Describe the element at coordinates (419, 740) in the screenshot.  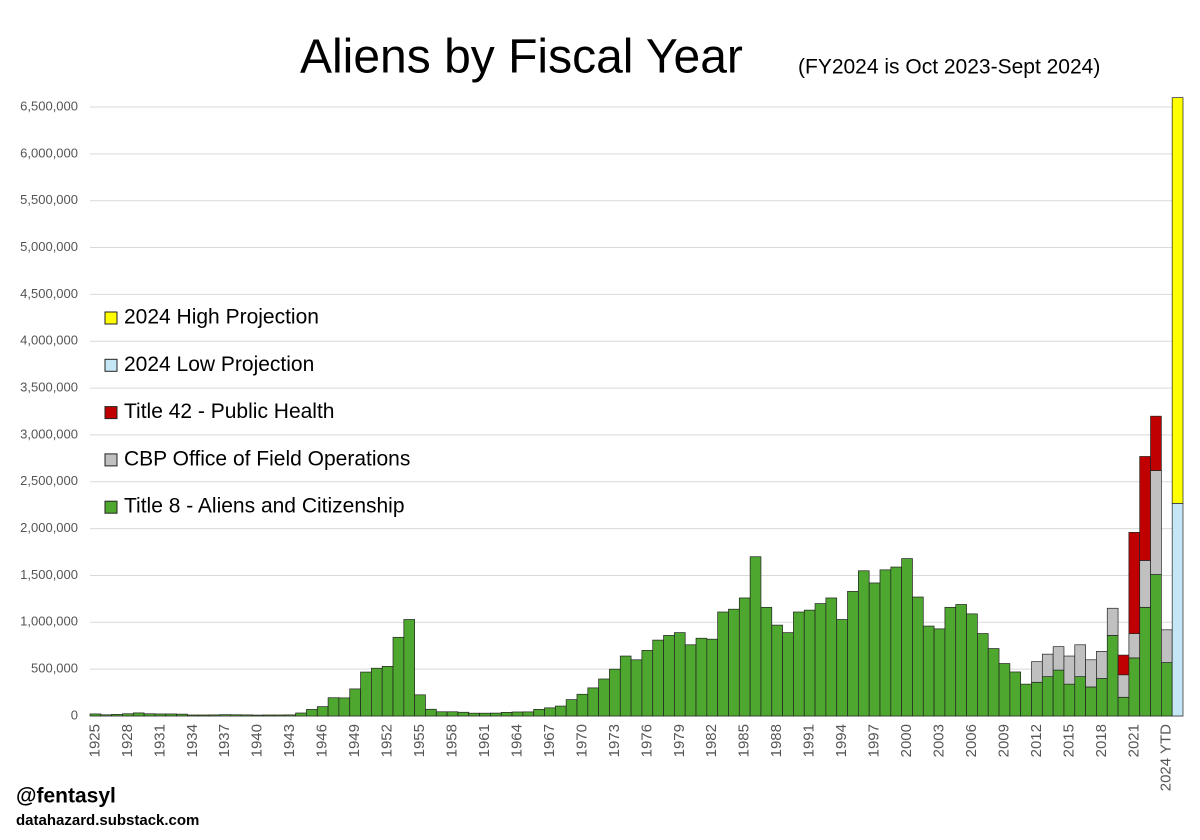
I see `x-tick-label: 1955` at that location.